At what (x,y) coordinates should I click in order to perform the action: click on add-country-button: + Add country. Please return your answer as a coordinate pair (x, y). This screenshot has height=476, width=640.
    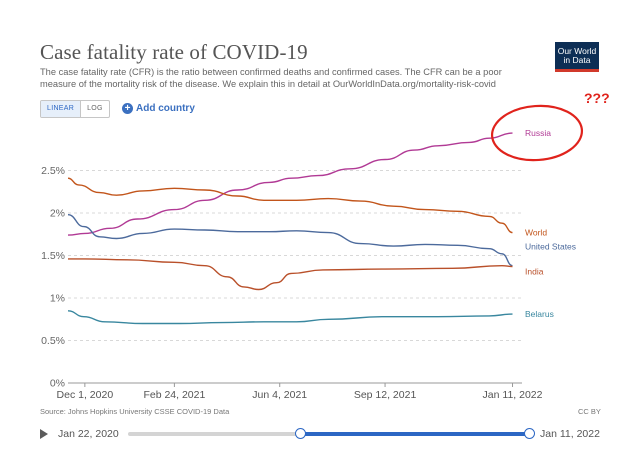
    Looking at the image, I should click on (158, 108).